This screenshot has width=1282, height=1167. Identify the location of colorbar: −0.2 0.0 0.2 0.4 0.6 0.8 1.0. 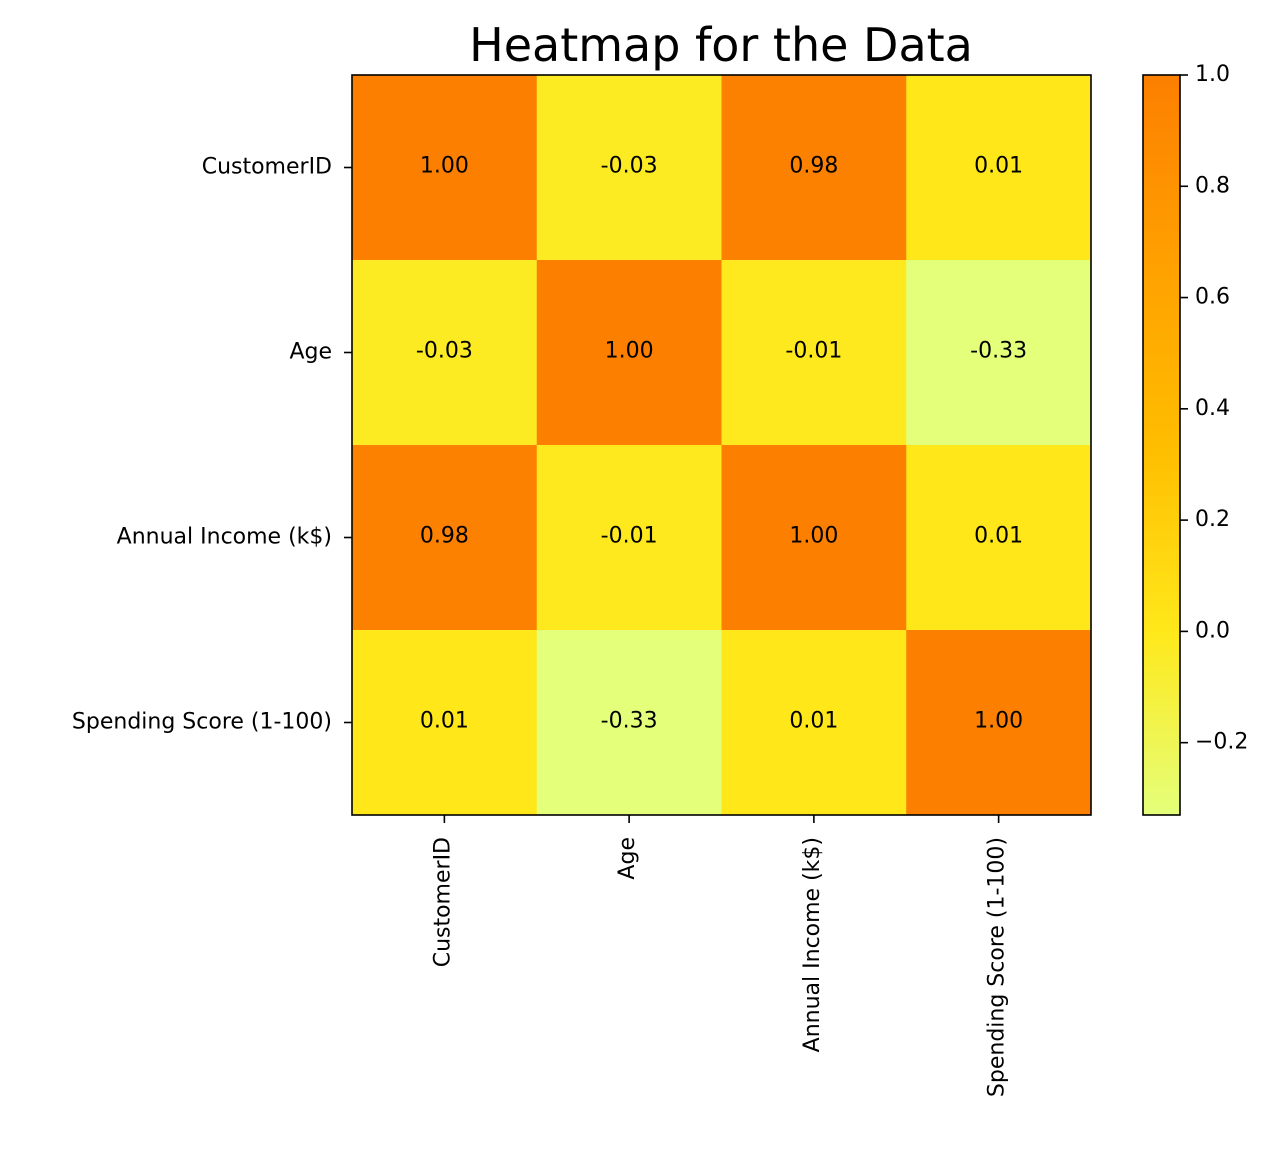
(1195, 439).